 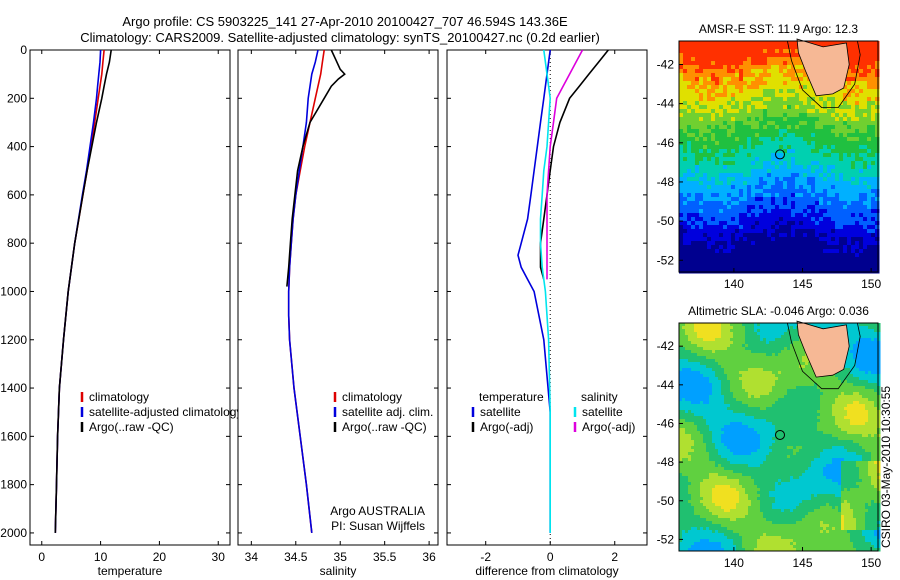 What do you see at coordinates (130, 571) in the screenshot?
I see `temperature-xlabel: temperature` at bounding box center [130, 571].